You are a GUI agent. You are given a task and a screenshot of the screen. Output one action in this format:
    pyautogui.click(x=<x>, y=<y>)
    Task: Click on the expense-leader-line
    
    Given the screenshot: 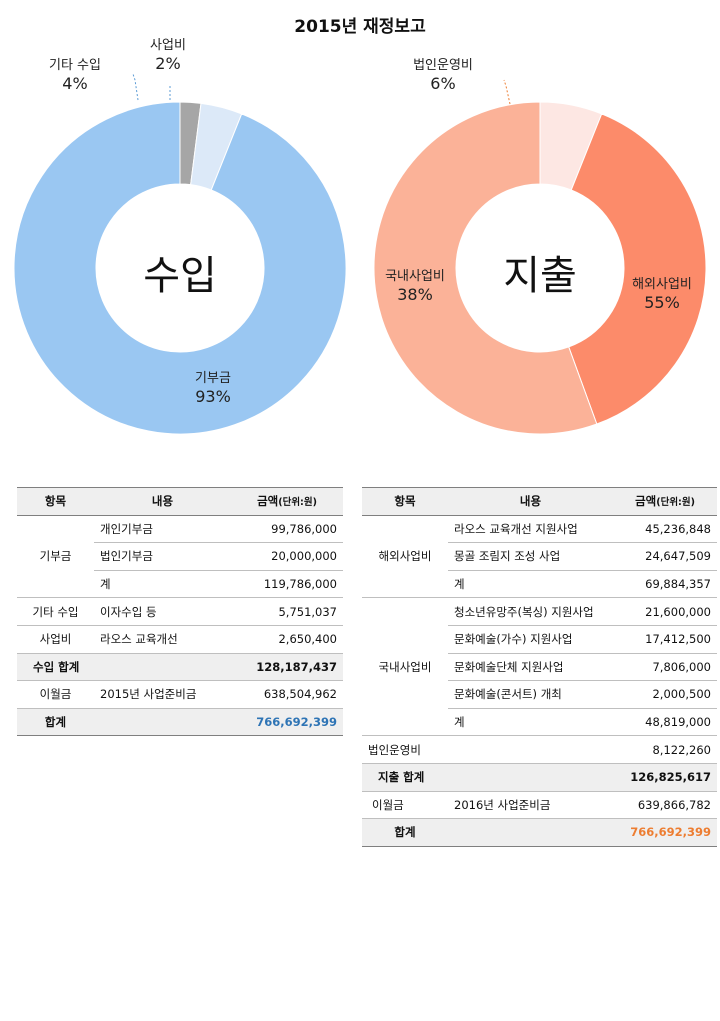 What is the action you would take?
    pyautogui.click(x=507, y=92)
    